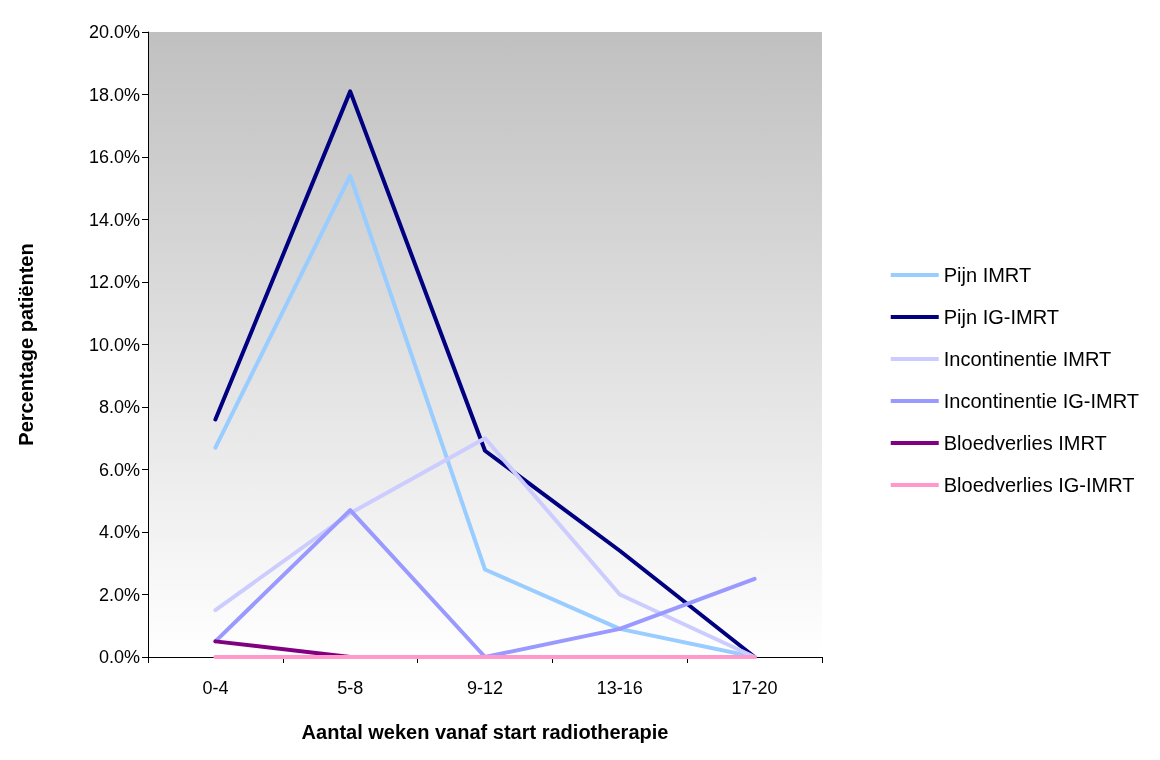  I want to click on y-tick-label: 4.0%, so click(119, 532).